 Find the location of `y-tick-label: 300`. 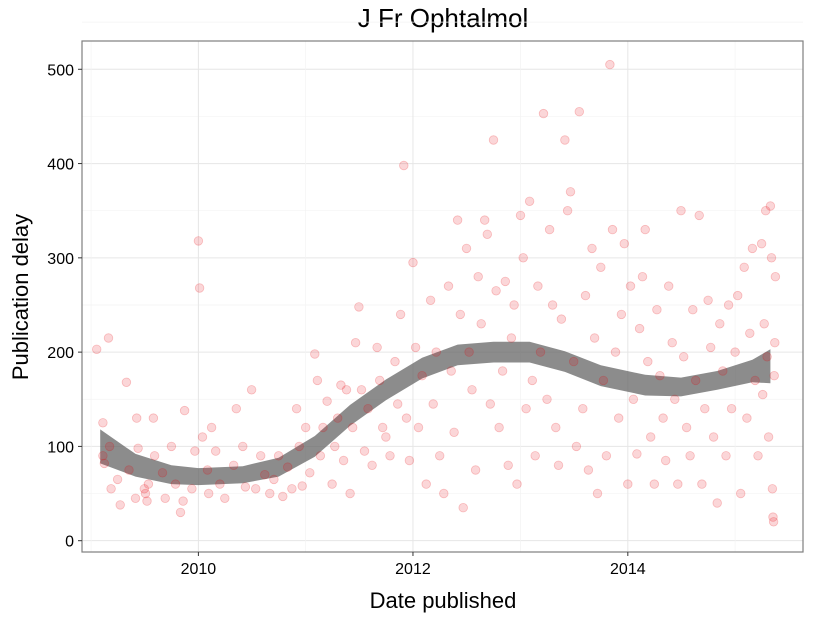

y-tick-label: 300 is located at coordinates (60, 259).